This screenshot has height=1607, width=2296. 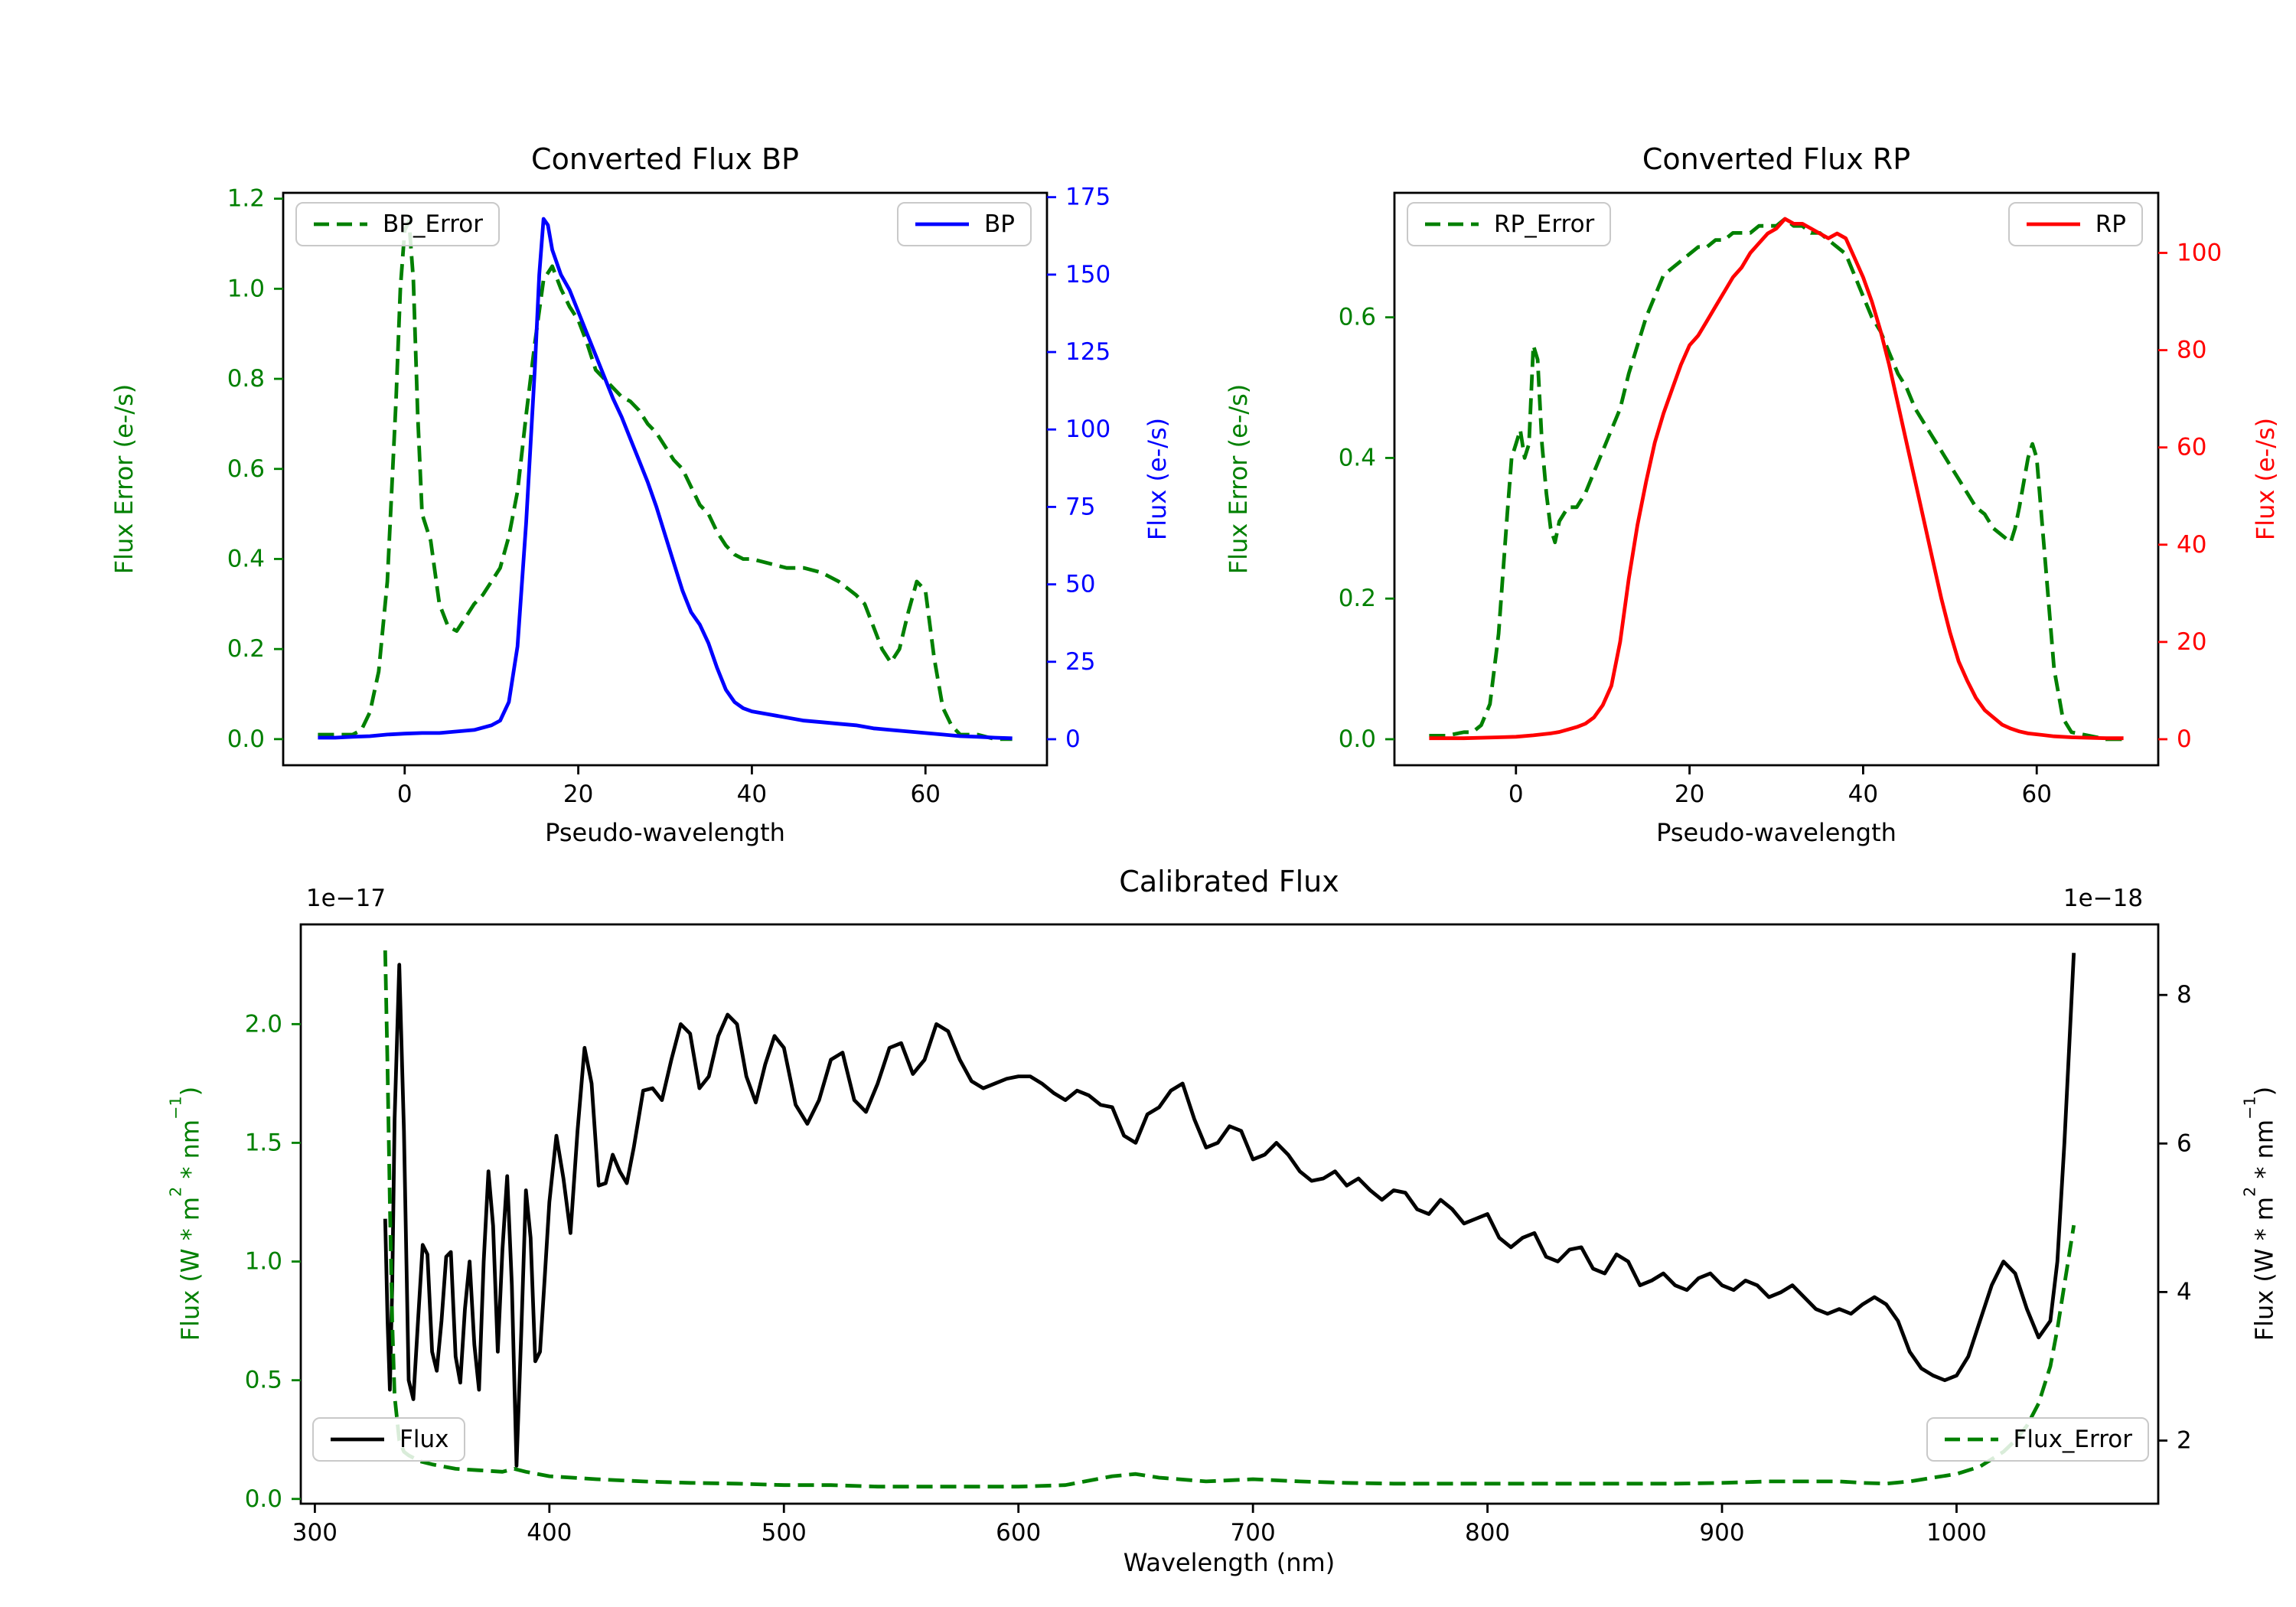 I want to click on xlabel-bp: Pseudo-wavelength, so click(x=665, y=832).